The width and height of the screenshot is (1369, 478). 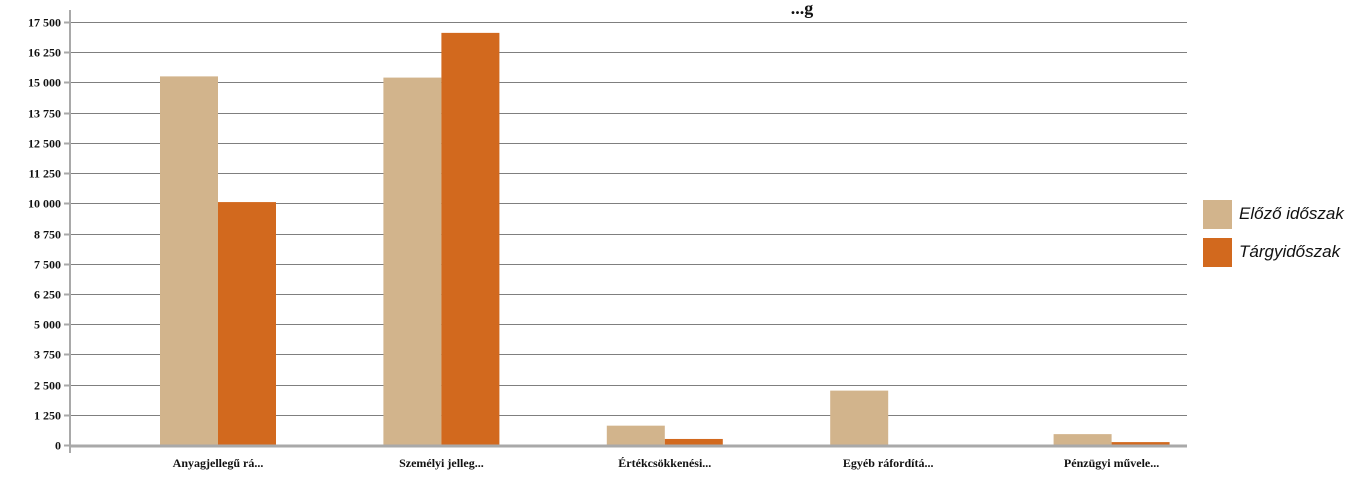 What do you see at coordinates (1217, 214) in the screenshot?
I see `legend-swatch-previous-period` at bounding box center [1217, 214].